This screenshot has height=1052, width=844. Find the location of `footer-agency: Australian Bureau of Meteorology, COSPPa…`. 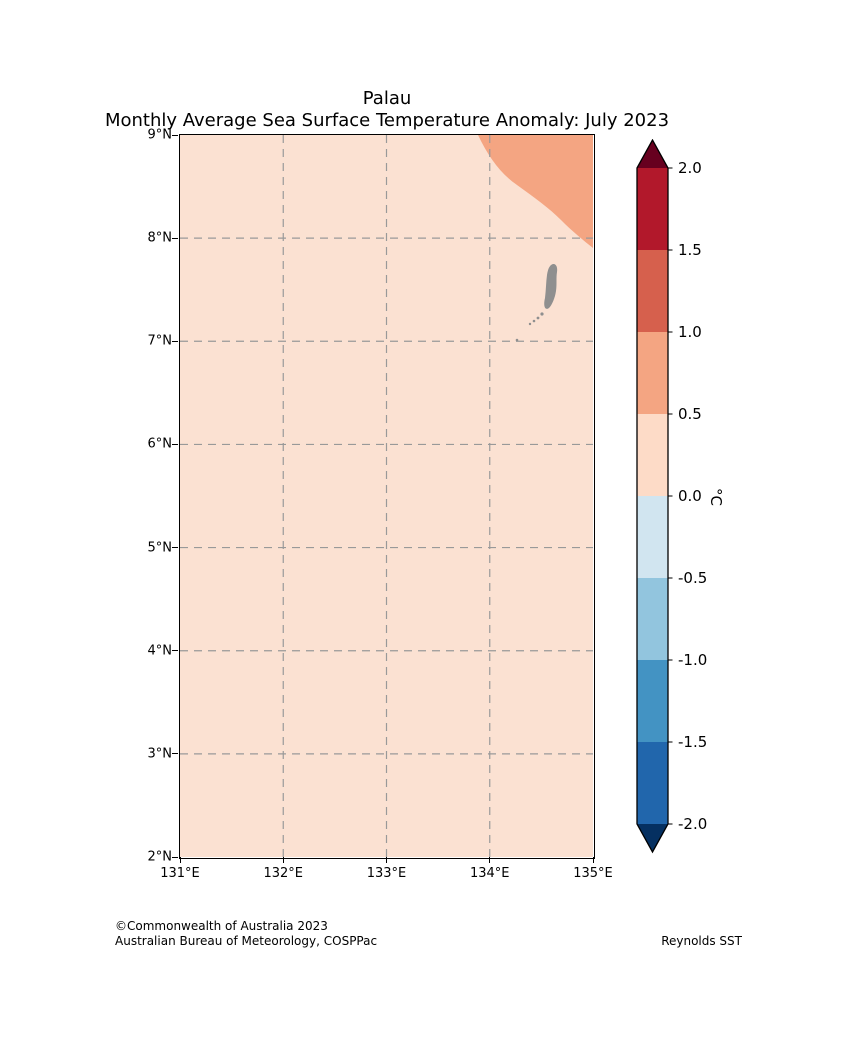

footer-agency: Australian Bureau of Meteorology, COSPPa… is located at coordinates (246, 941).